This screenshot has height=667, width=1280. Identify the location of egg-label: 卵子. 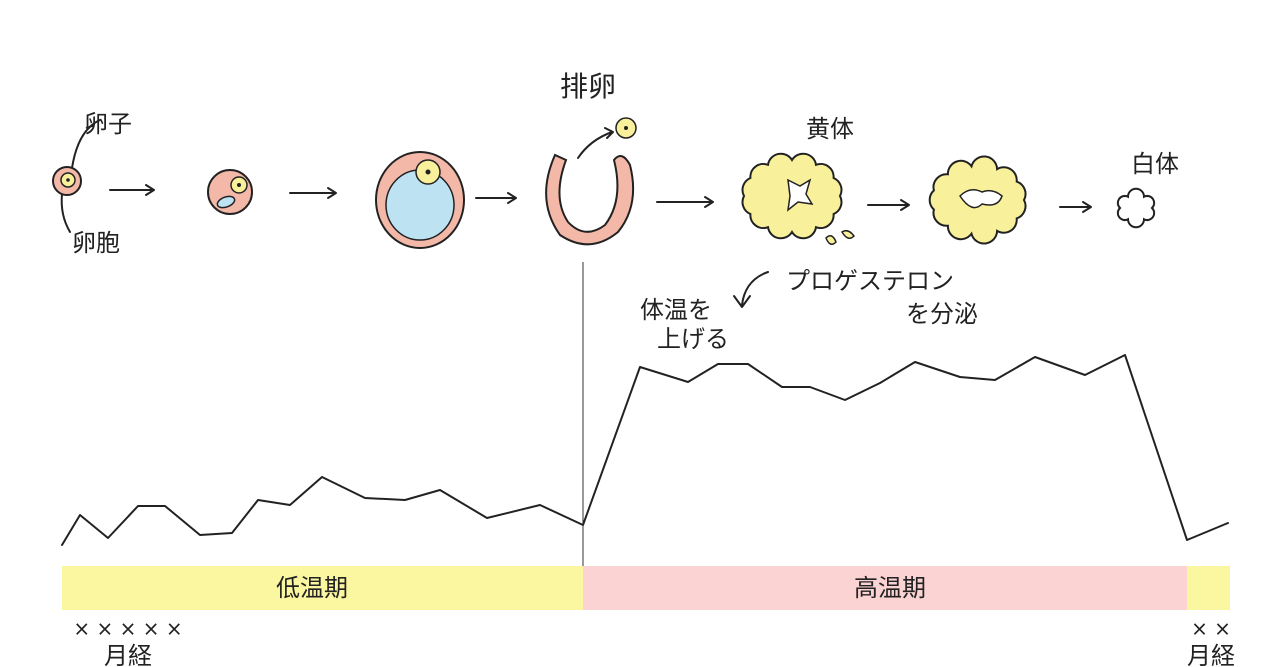
(108, 124).